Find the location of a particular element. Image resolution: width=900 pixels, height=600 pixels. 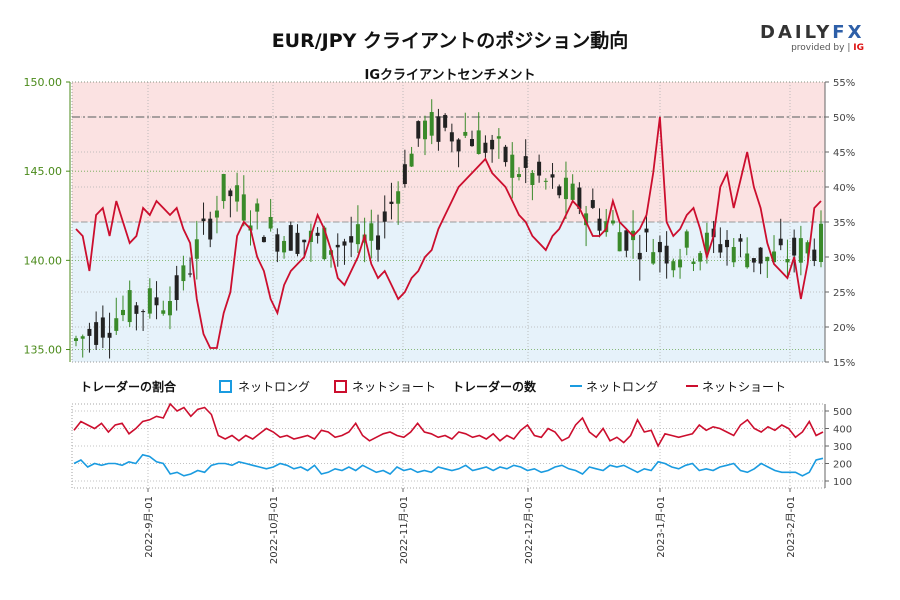

count-tick-label: 300 is located at coordinates (842, 447).